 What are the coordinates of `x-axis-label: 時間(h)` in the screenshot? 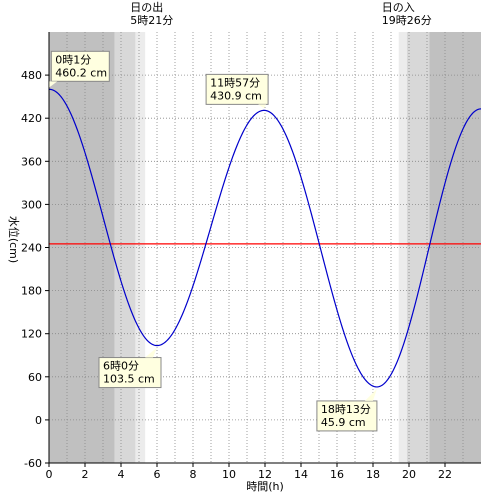 It's located at (265, 486).